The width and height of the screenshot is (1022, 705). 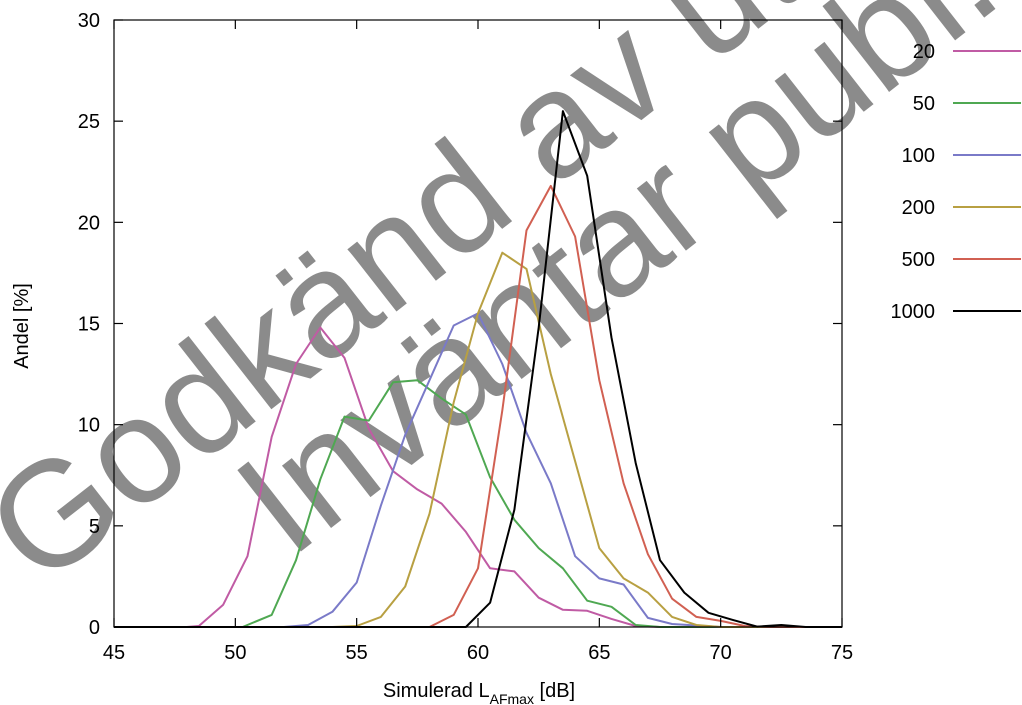 I want to click on legend: 20 50 100 200 500 1000, so click(x=956, y=182).